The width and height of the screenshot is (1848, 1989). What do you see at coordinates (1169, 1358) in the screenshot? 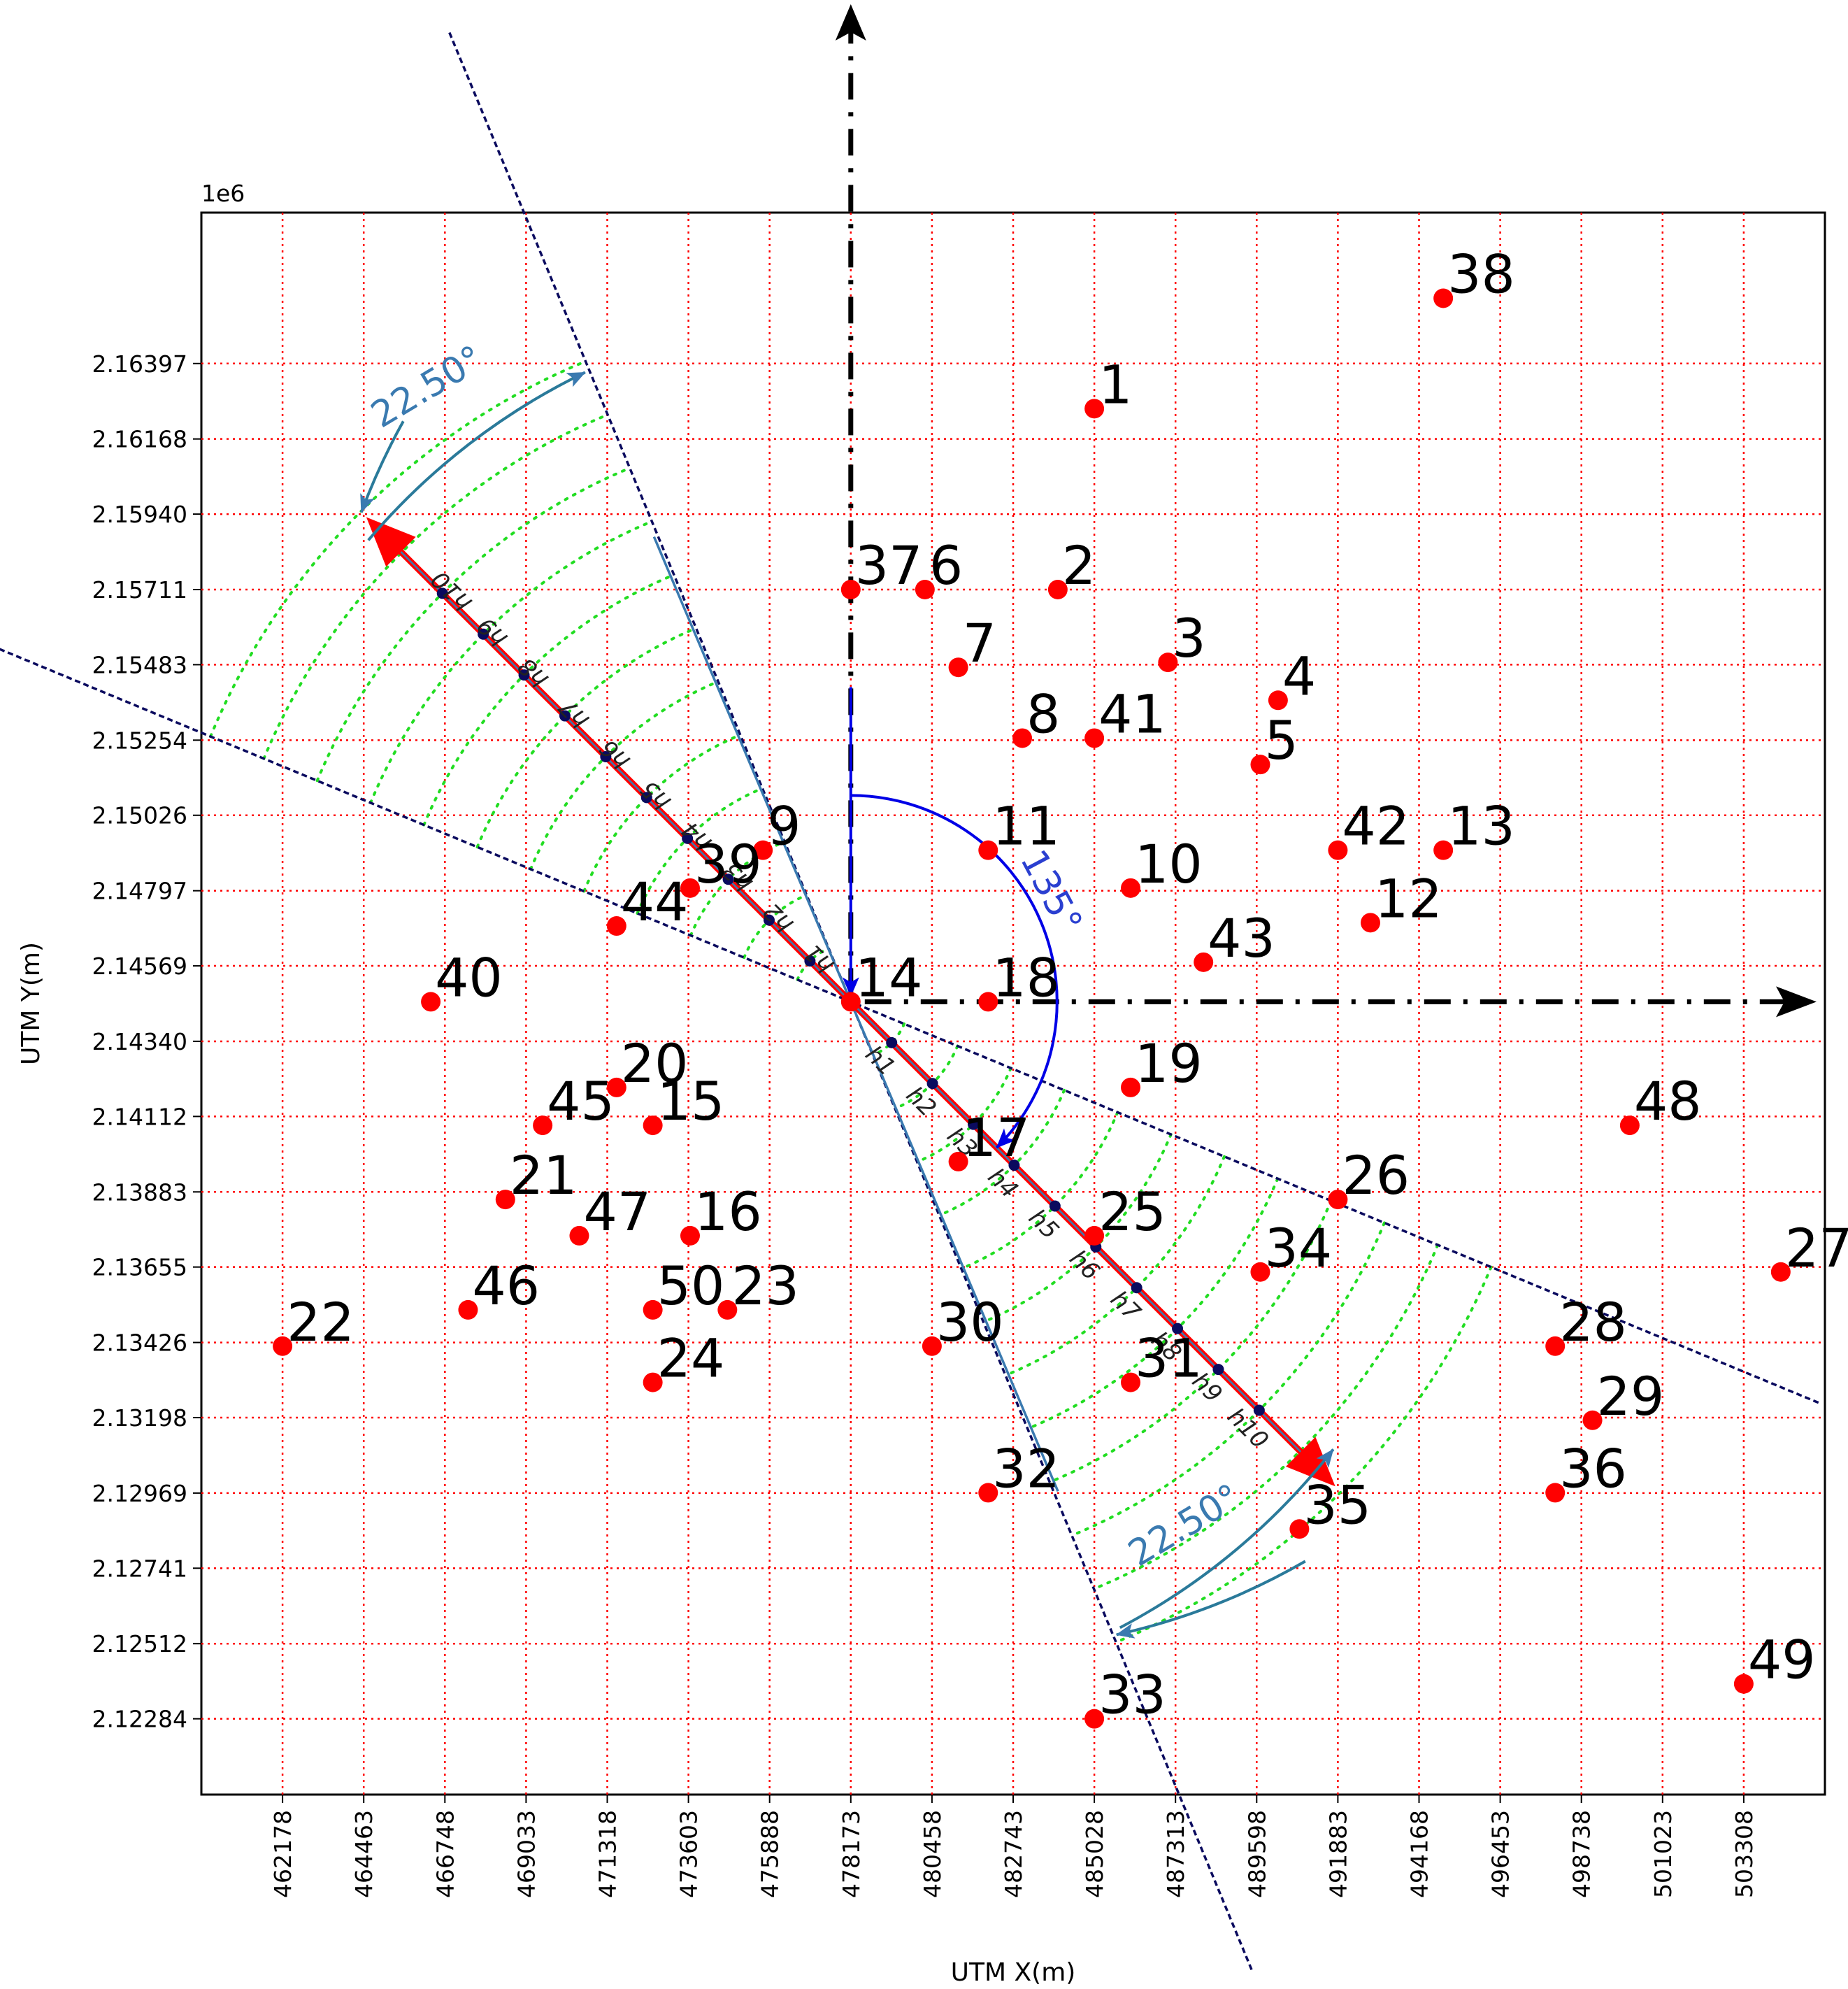
I see `point-label-31: 31` at bounding box center [1169, 1358].